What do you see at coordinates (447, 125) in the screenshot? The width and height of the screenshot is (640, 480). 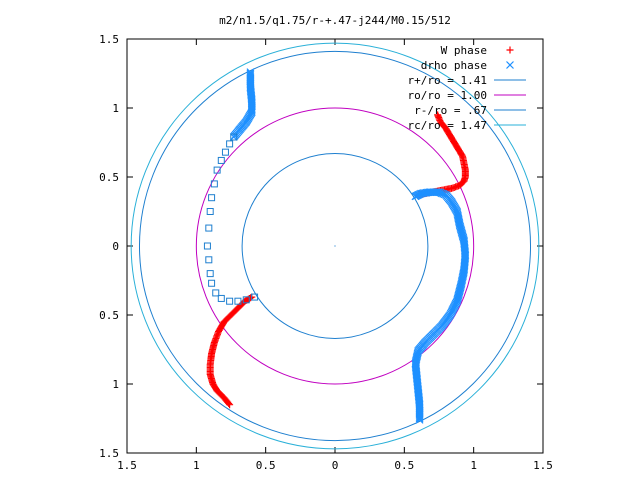 I see `legend-label: rc/ro = 1.47` at bounding box center [447, 125].